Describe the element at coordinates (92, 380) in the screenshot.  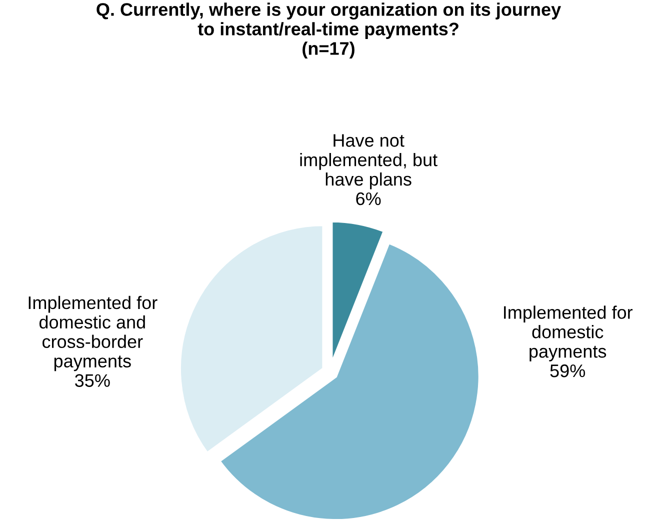
I see `data-label: 35%` at that location.